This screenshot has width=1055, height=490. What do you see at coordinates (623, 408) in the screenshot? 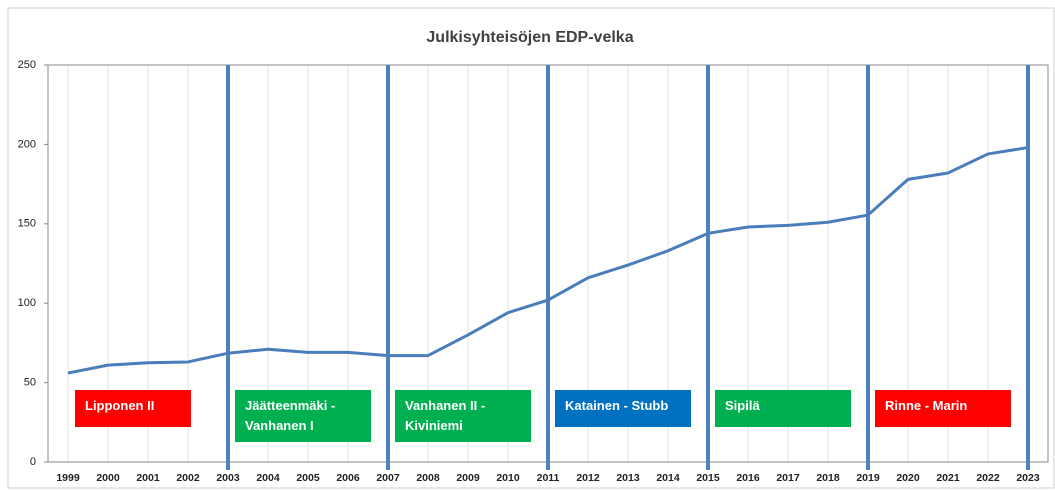
I see `period-label: Katainen - Stubb` at bounding box center [623, 408].